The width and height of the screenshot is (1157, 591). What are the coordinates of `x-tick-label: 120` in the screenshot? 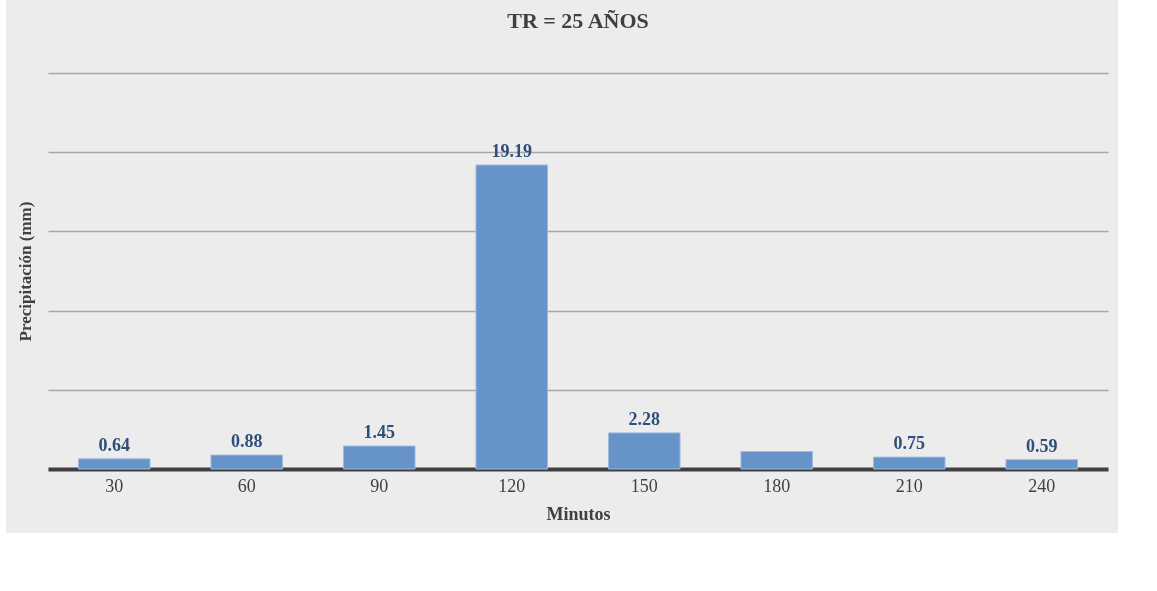 It's located at (512, 485).